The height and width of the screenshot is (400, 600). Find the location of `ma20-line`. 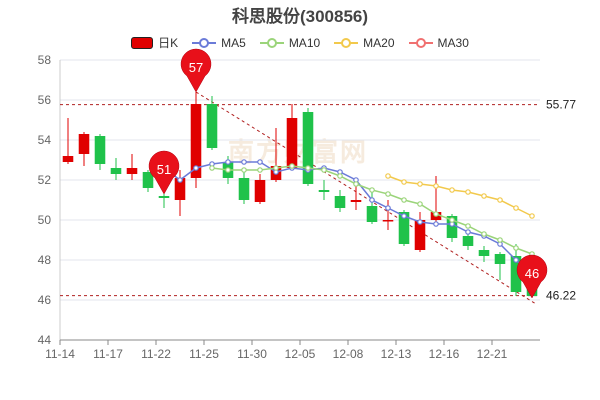

ma20-line is located at coordinates (460, 196).